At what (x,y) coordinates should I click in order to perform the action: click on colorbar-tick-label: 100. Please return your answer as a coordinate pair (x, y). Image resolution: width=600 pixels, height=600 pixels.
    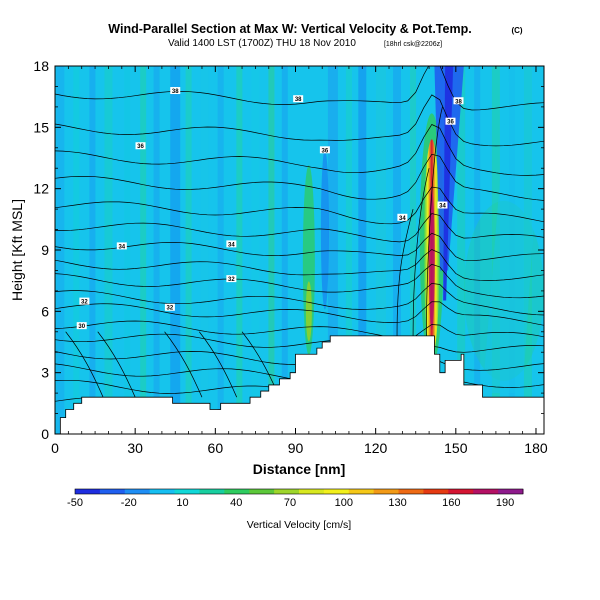
    Looking at the image, I should click on (344, 503).